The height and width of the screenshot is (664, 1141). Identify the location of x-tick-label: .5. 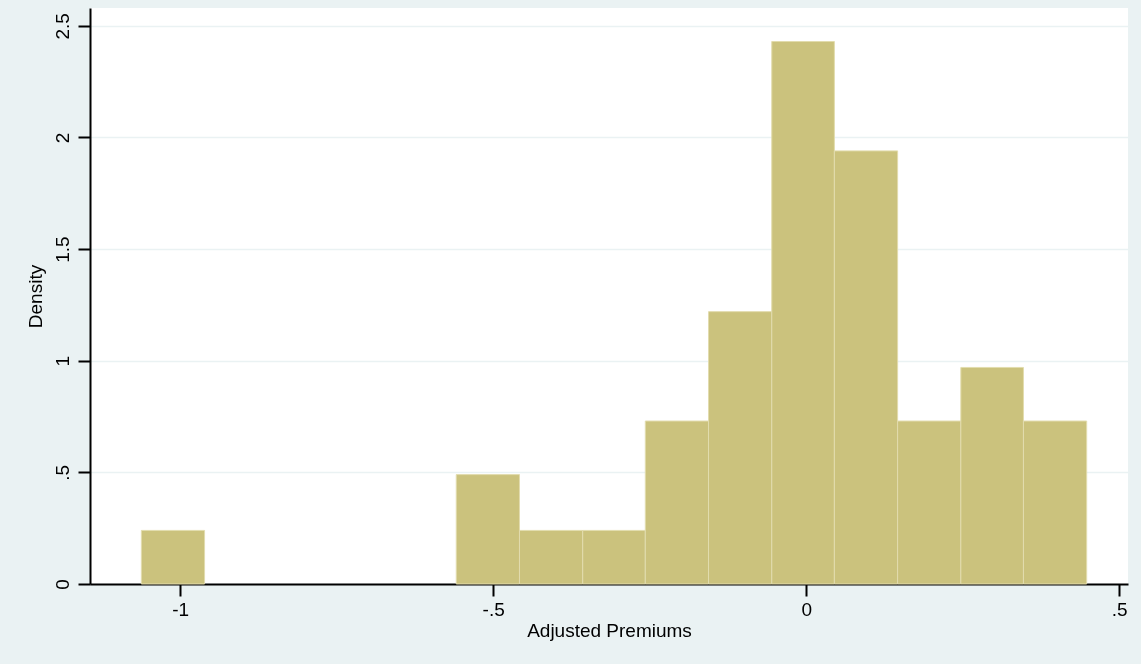
(1119, 609).